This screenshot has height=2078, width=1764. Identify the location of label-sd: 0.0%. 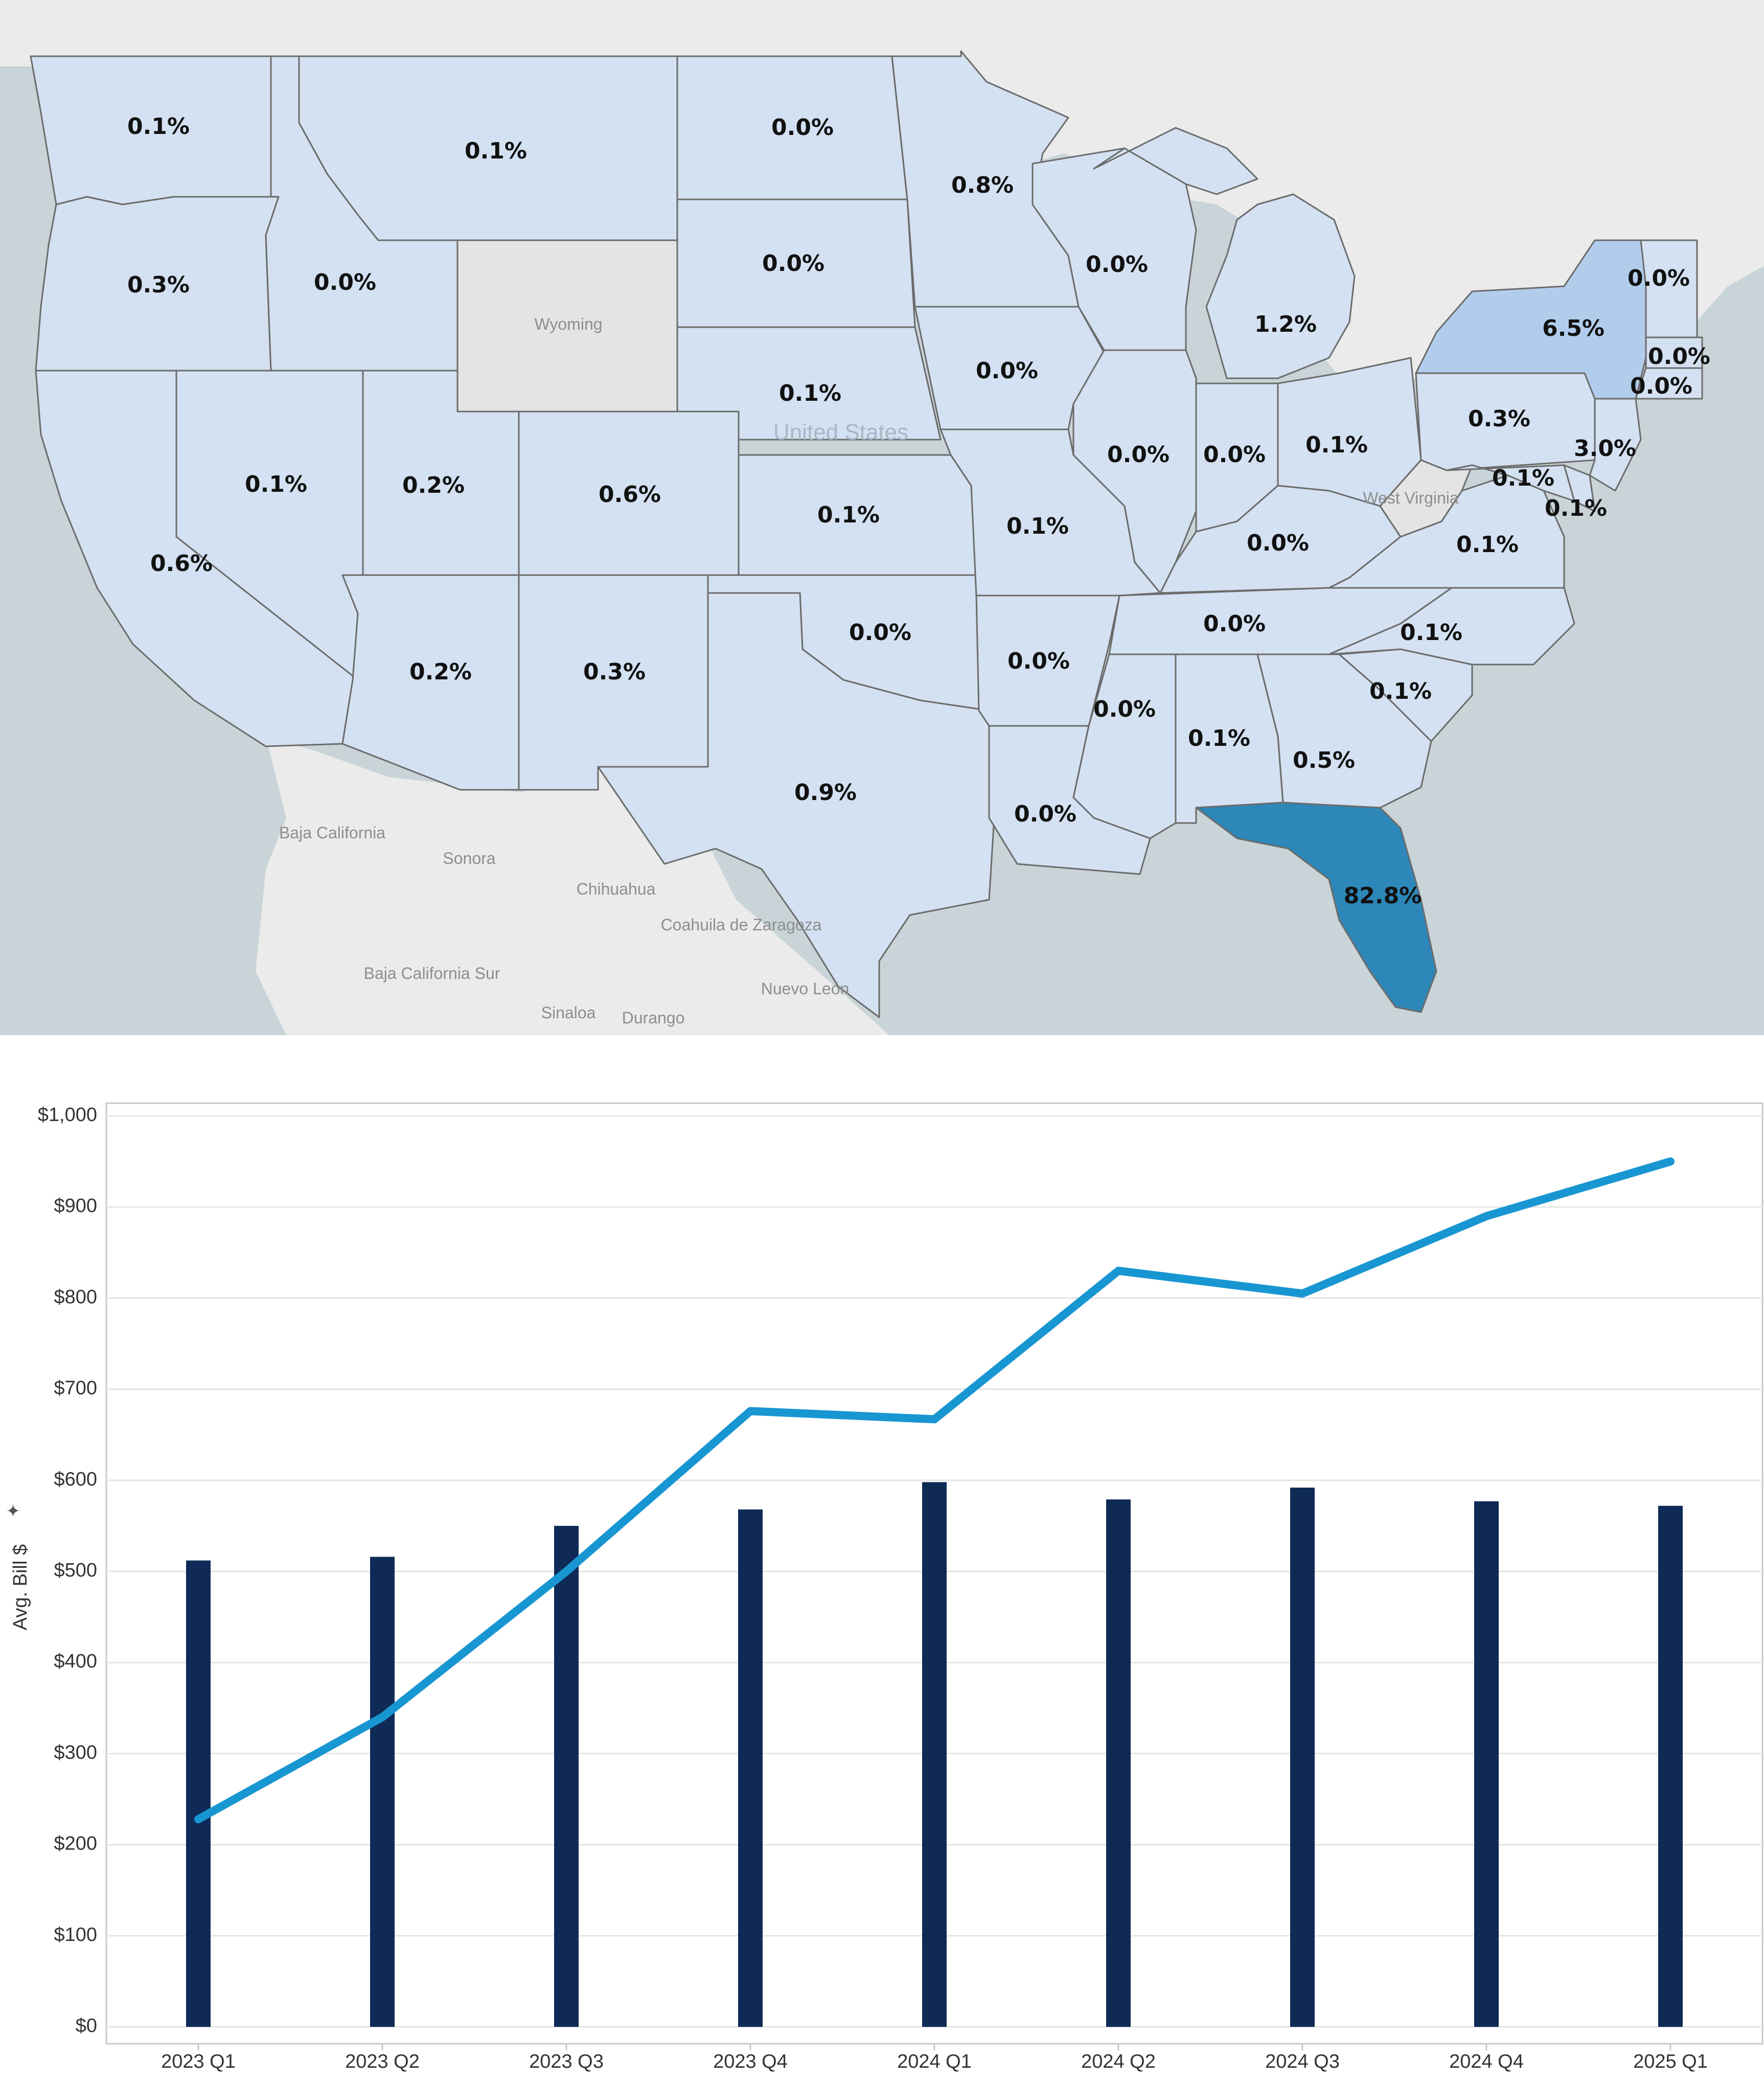
(793, 263).